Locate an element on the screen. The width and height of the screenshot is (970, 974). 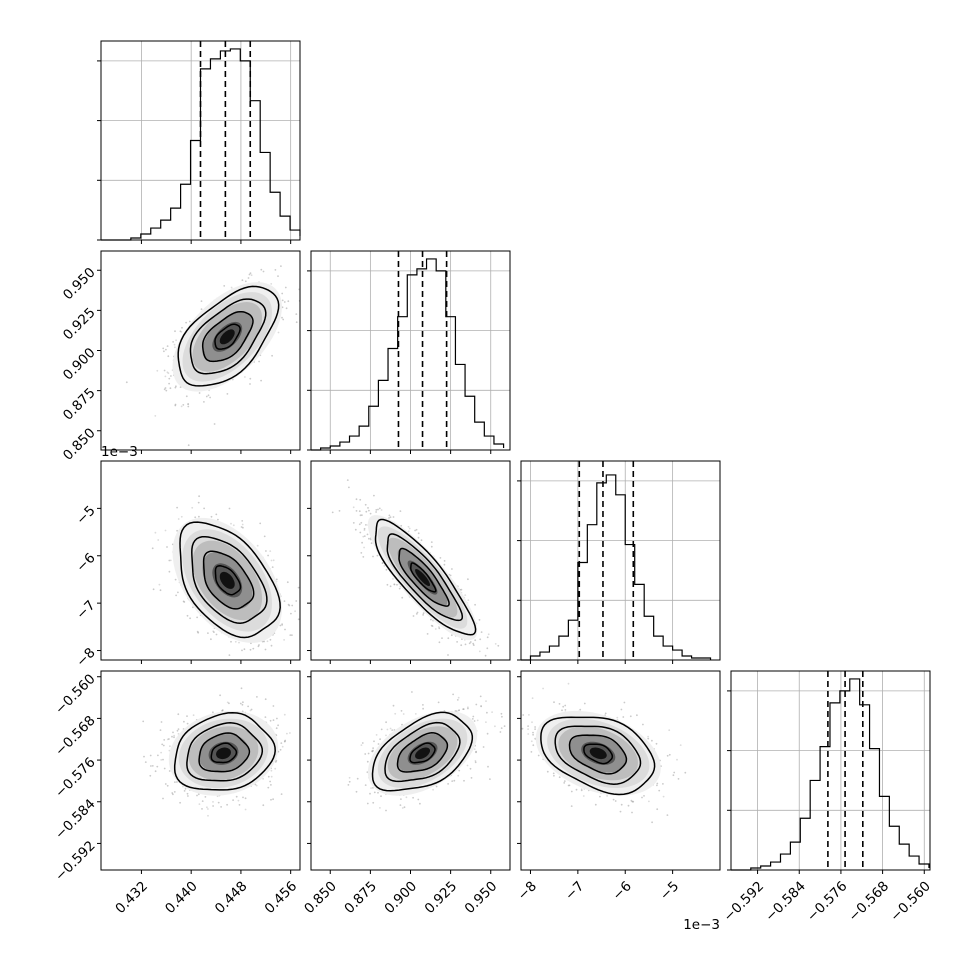
y-offset-label: 1e−3 is located at coordinates (119, 452).